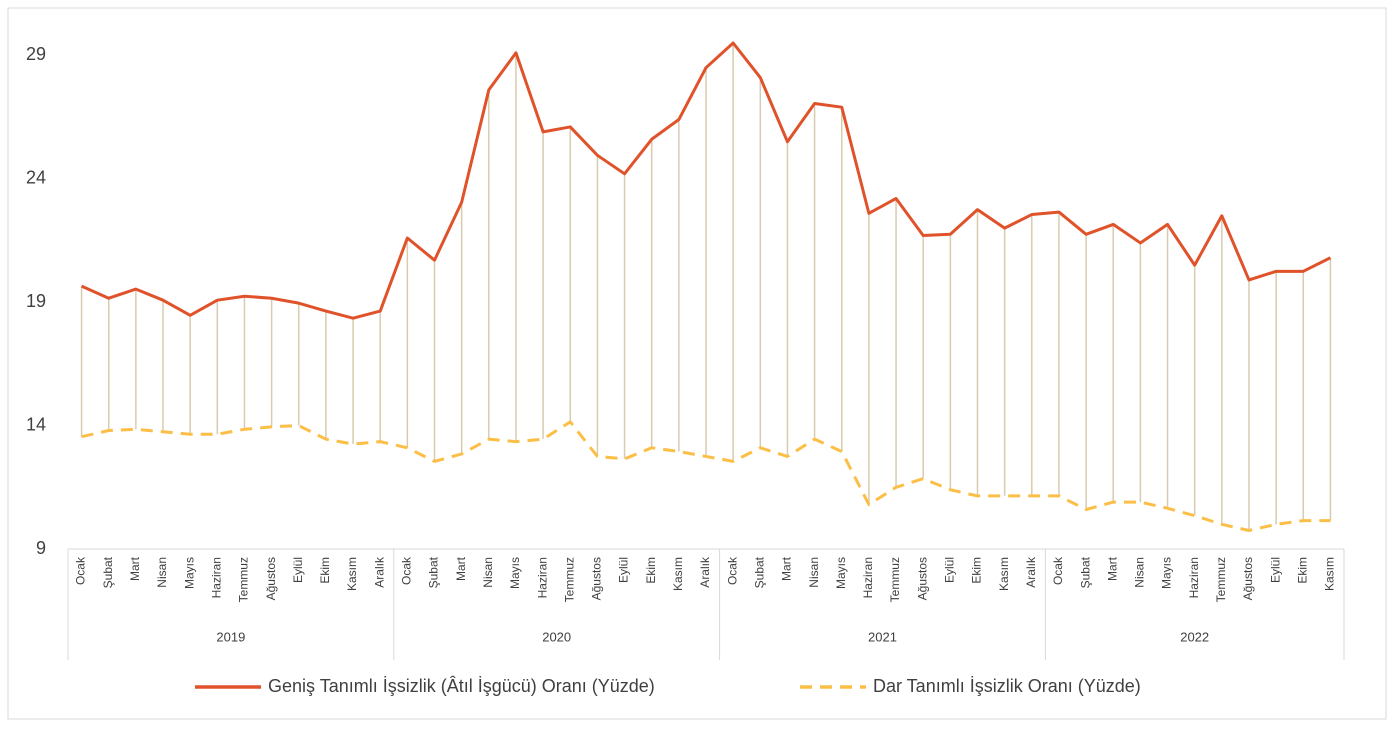 This screenshot has height=732, width=1394. What do you see at coordinates (36, 424) in the screenshot?
I see `y-tick-label: 14` at bounding box center [36, 424].